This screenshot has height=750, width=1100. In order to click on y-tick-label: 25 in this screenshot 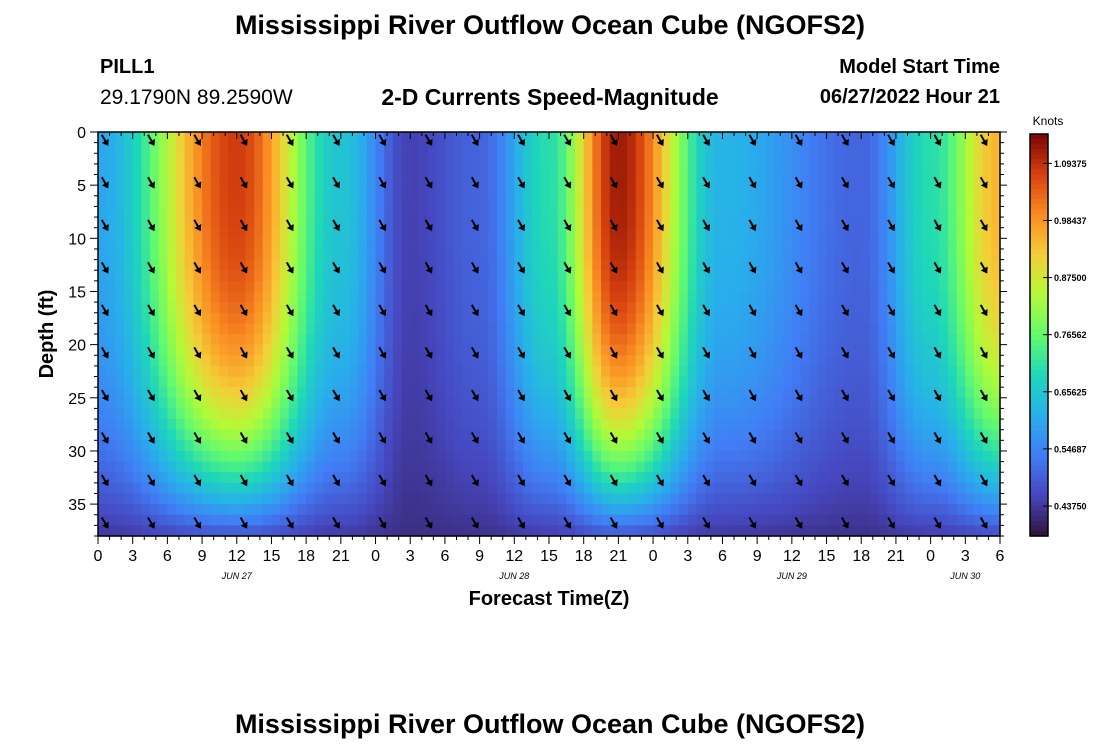, I will do `click(77, 399)`.